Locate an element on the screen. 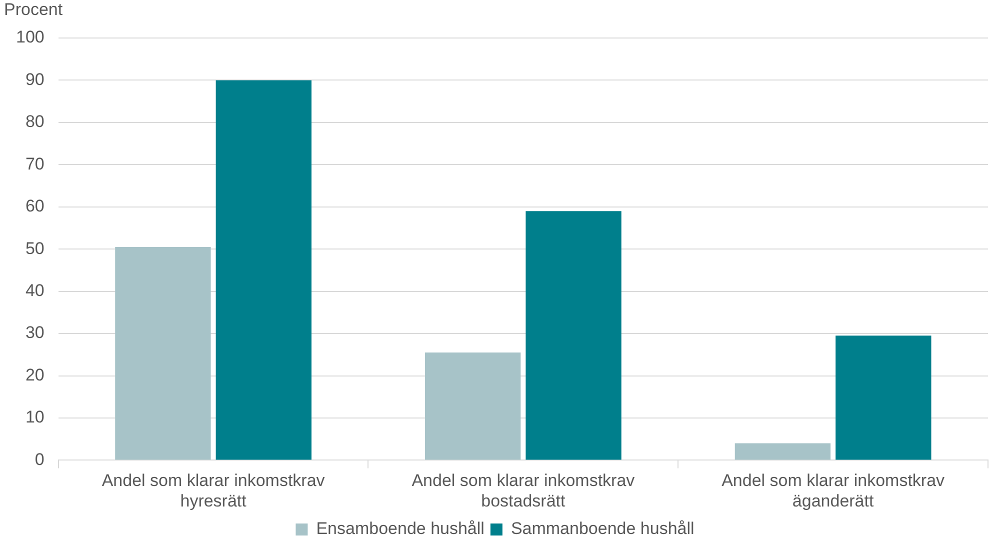 This screenshot has width=990, height=552. legend-label: Ensamboende hushåll is located at coordinates (400, 528).